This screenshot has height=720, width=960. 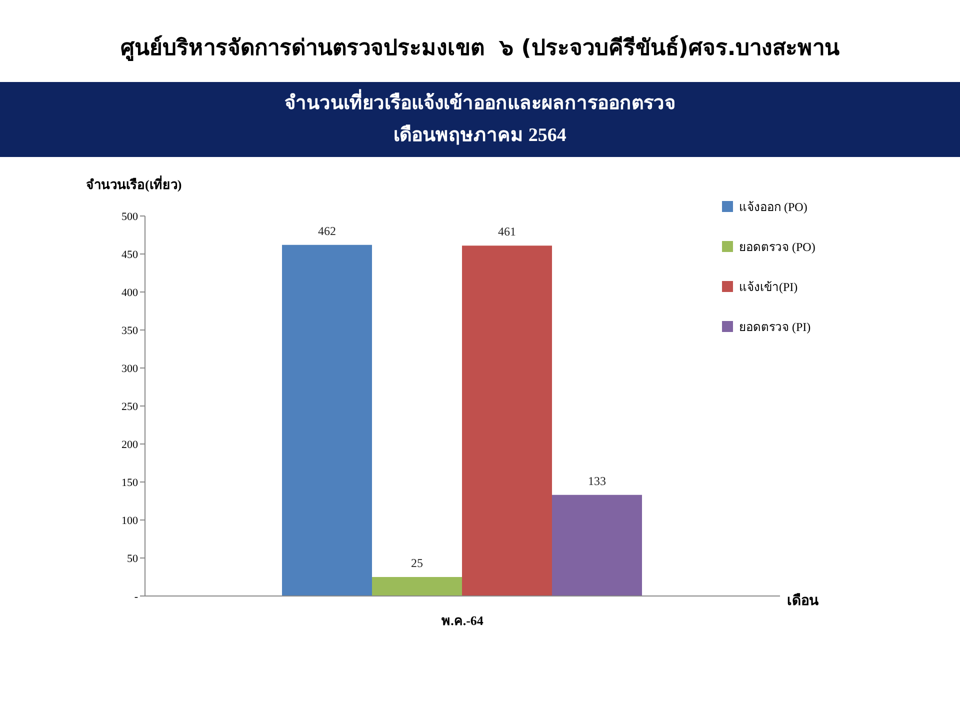 What do you see at coordinates (507, 231) in the screenshot?
I see `data-label: 461` at bounding box center [507, 231].